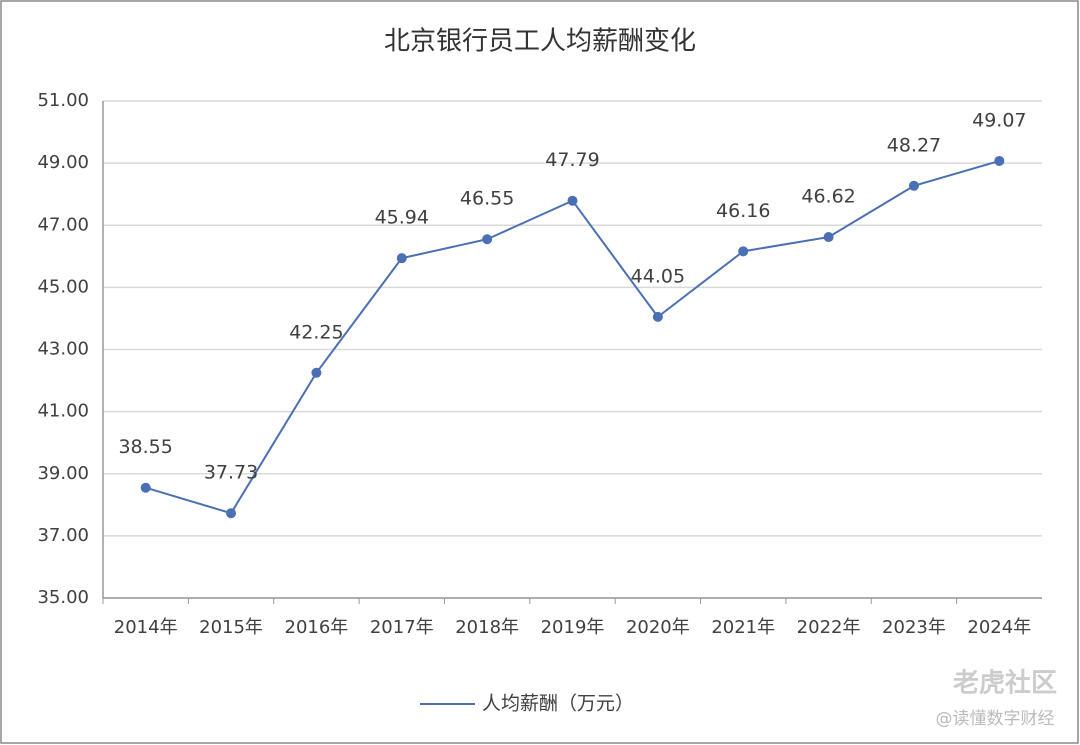  Describe the element at coordinates (63, 100) in the screenshot. I see `y-tick-label: 51.00` at that location.